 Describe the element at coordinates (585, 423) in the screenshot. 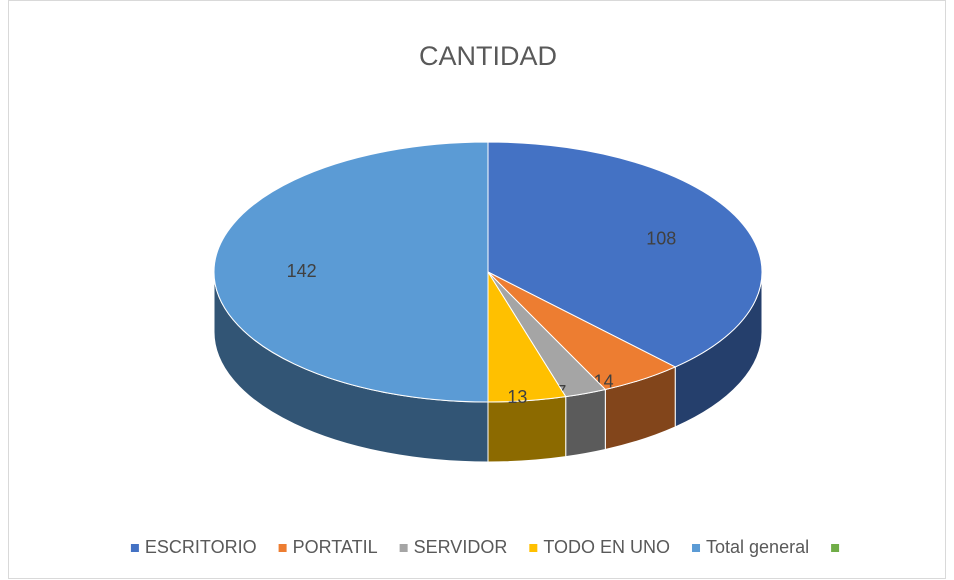

I see `pie-side` at that location.